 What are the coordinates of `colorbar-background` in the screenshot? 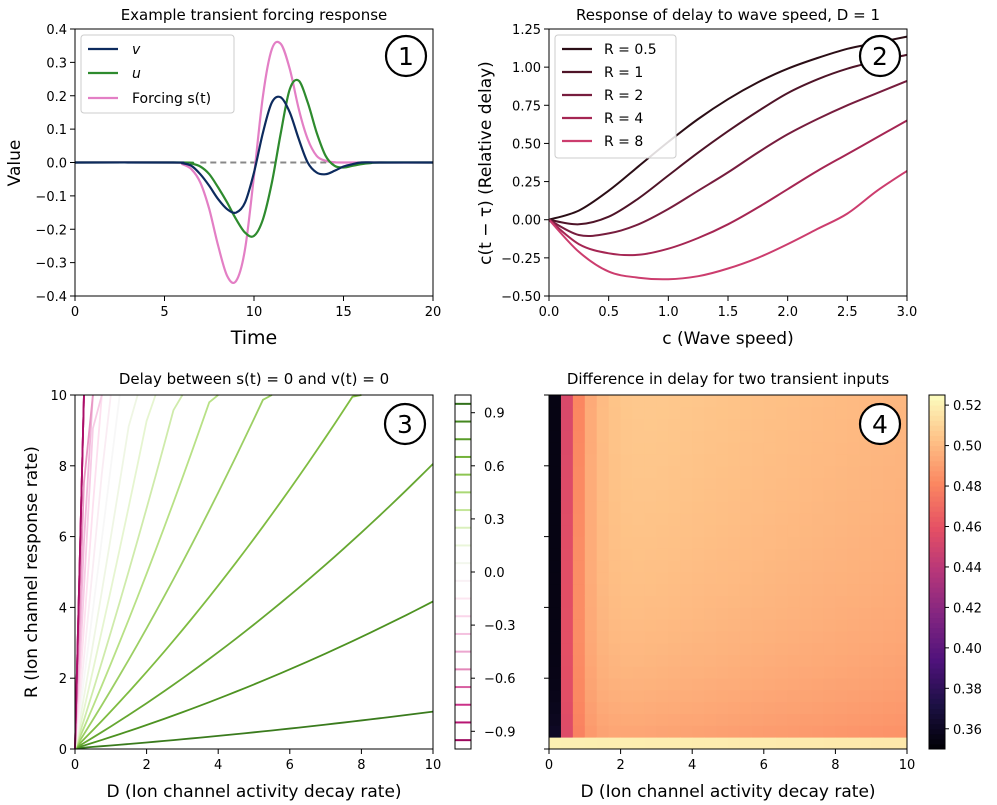 It's located at (463, 572).